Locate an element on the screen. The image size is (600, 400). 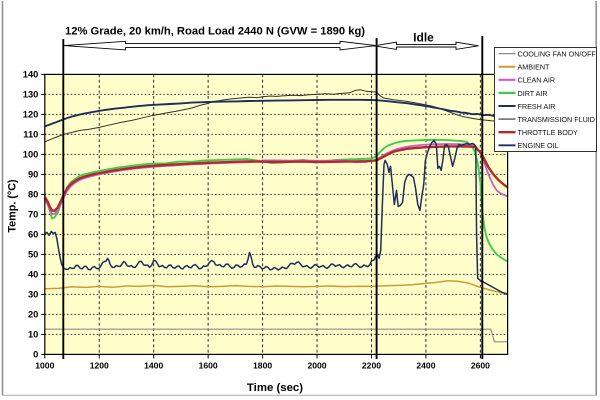
svg-text: 70 is located at coordinates (33, 215).